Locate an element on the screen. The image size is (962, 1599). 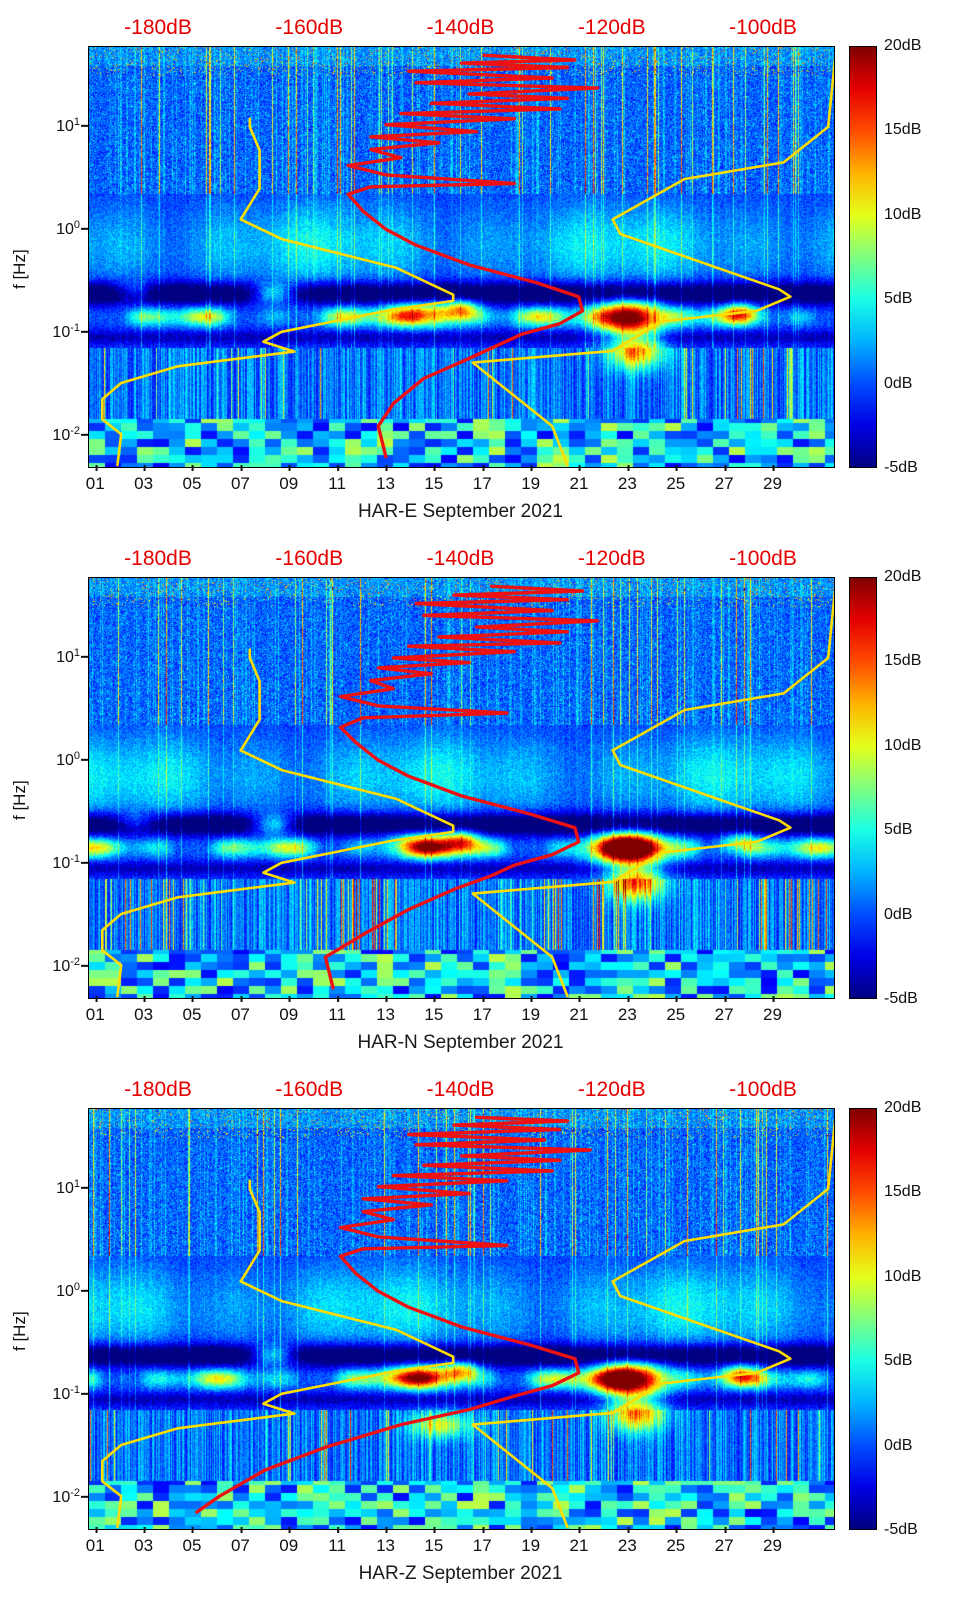
nhnm-noise-model-curve is located at coordinates (652, 792).